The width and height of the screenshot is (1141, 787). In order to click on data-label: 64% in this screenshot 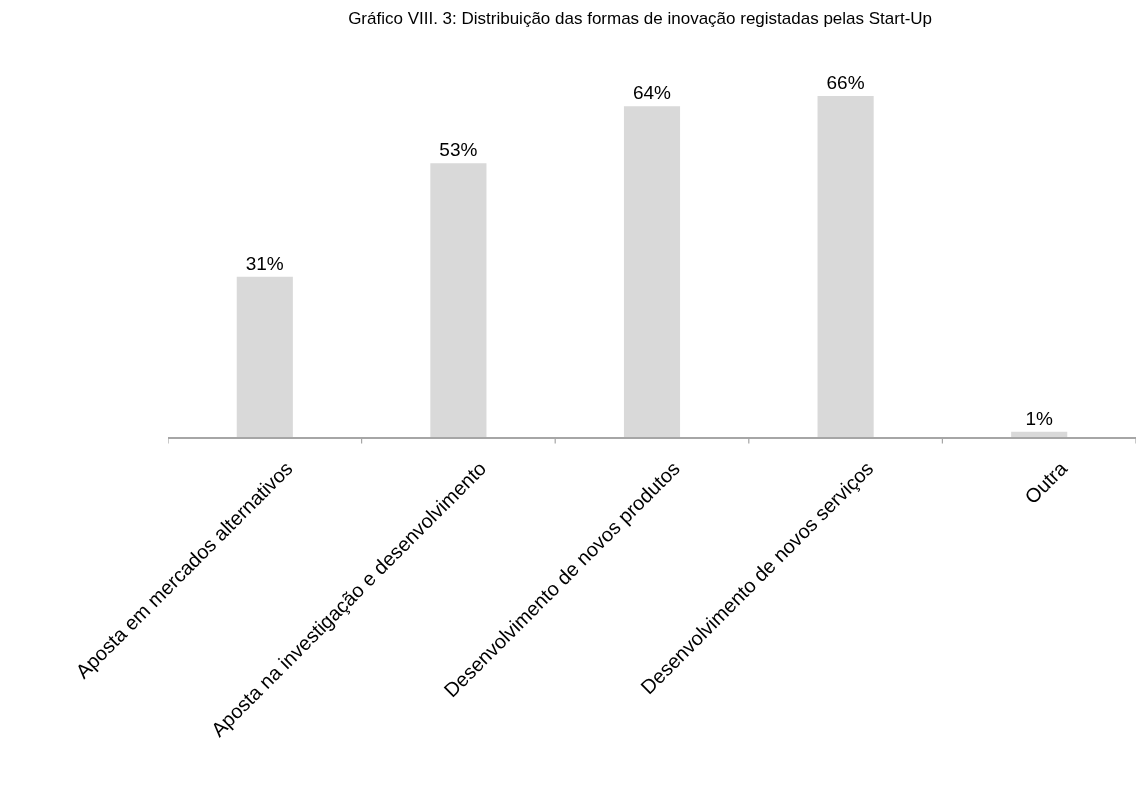, I will do `click(652, 93)`.